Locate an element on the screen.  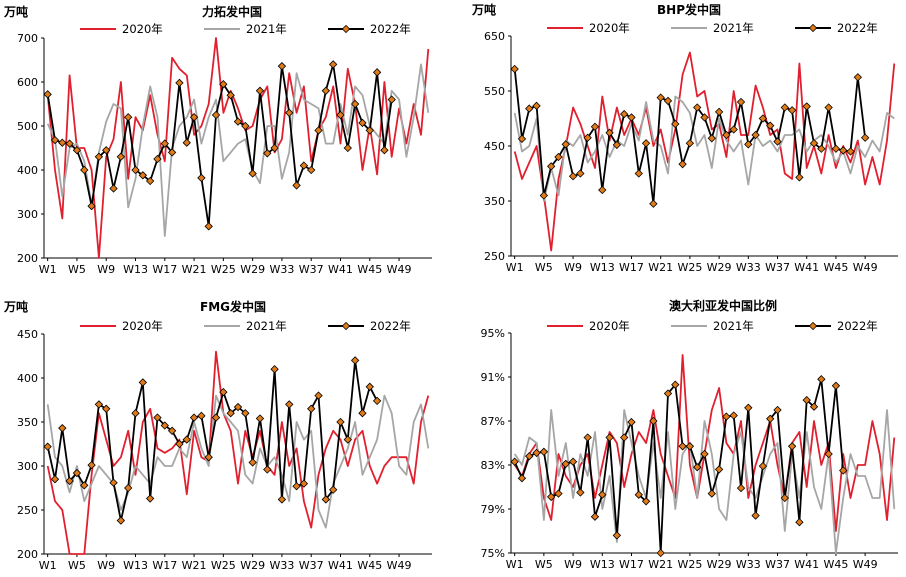
legend-label: 2022年 is located at coordinates (857, 326).